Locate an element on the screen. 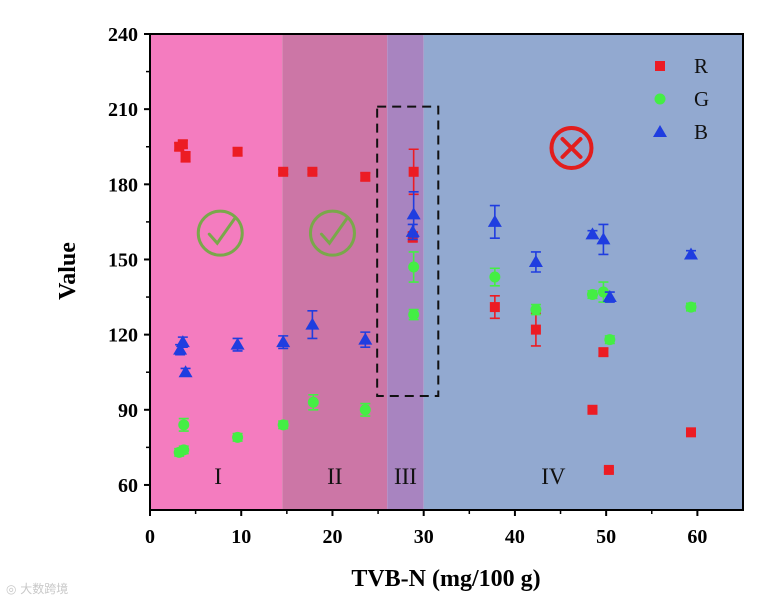 This screenshot has width=766, height=605. region-3-label: III is located at coordinates (405, 476).